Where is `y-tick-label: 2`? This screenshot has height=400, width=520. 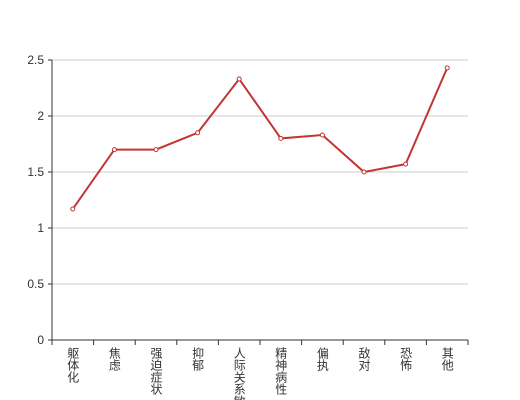
y-tick-label: 2 is located at coordinates (40, 116).